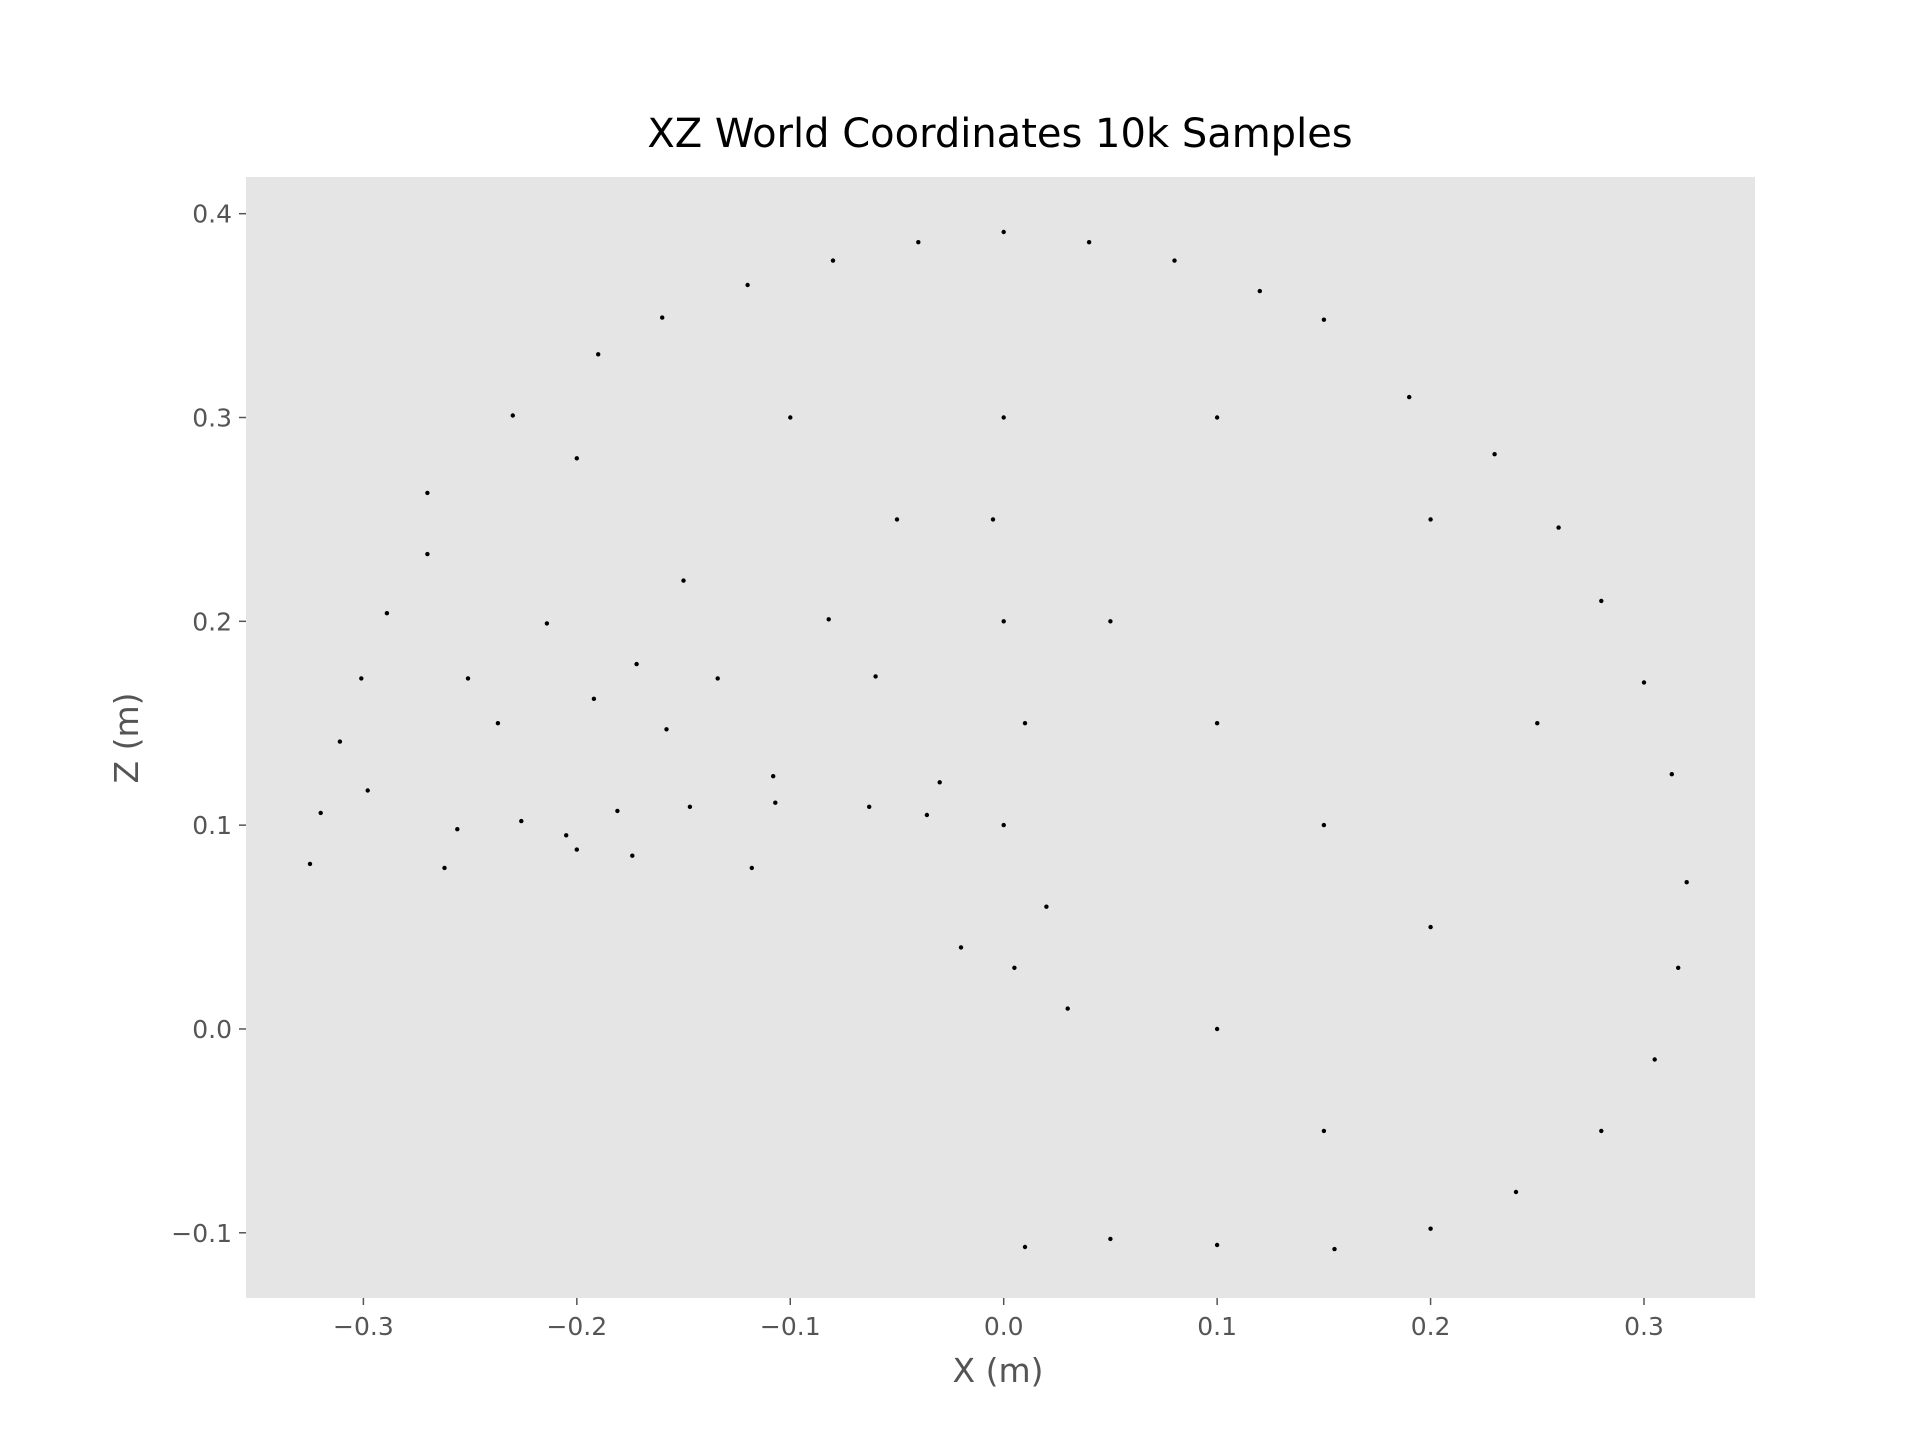 The image size is (1920, 1440). What do you see at coordinates (1217, 1326) in the screenshot?
I see `x-tick-label: 0.1` at bounding box center [1217, 1326].